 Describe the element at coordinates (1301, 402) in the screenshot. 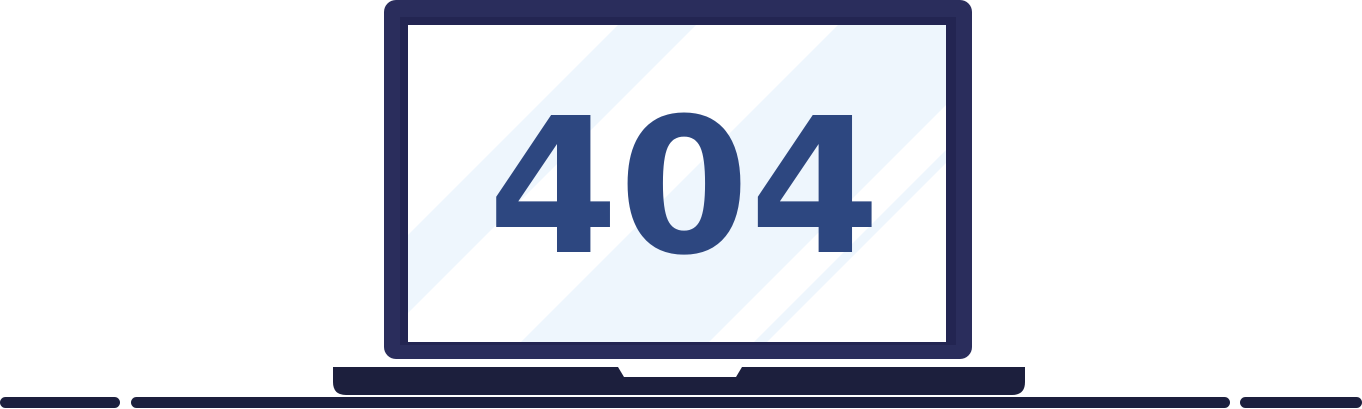

I see `floor-segment-right` at that location.